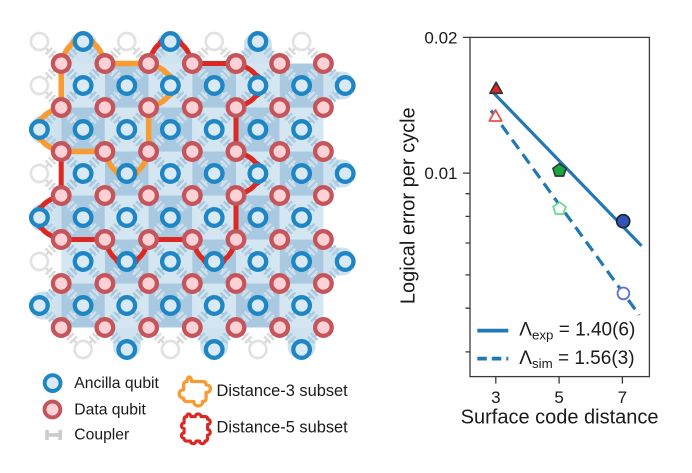 This screenshot has height=473, width=692. What do you see at coordinates (110, 410) in the screenshot?
I see `svg-text: Data qubit` at bounding box center [110, 410].